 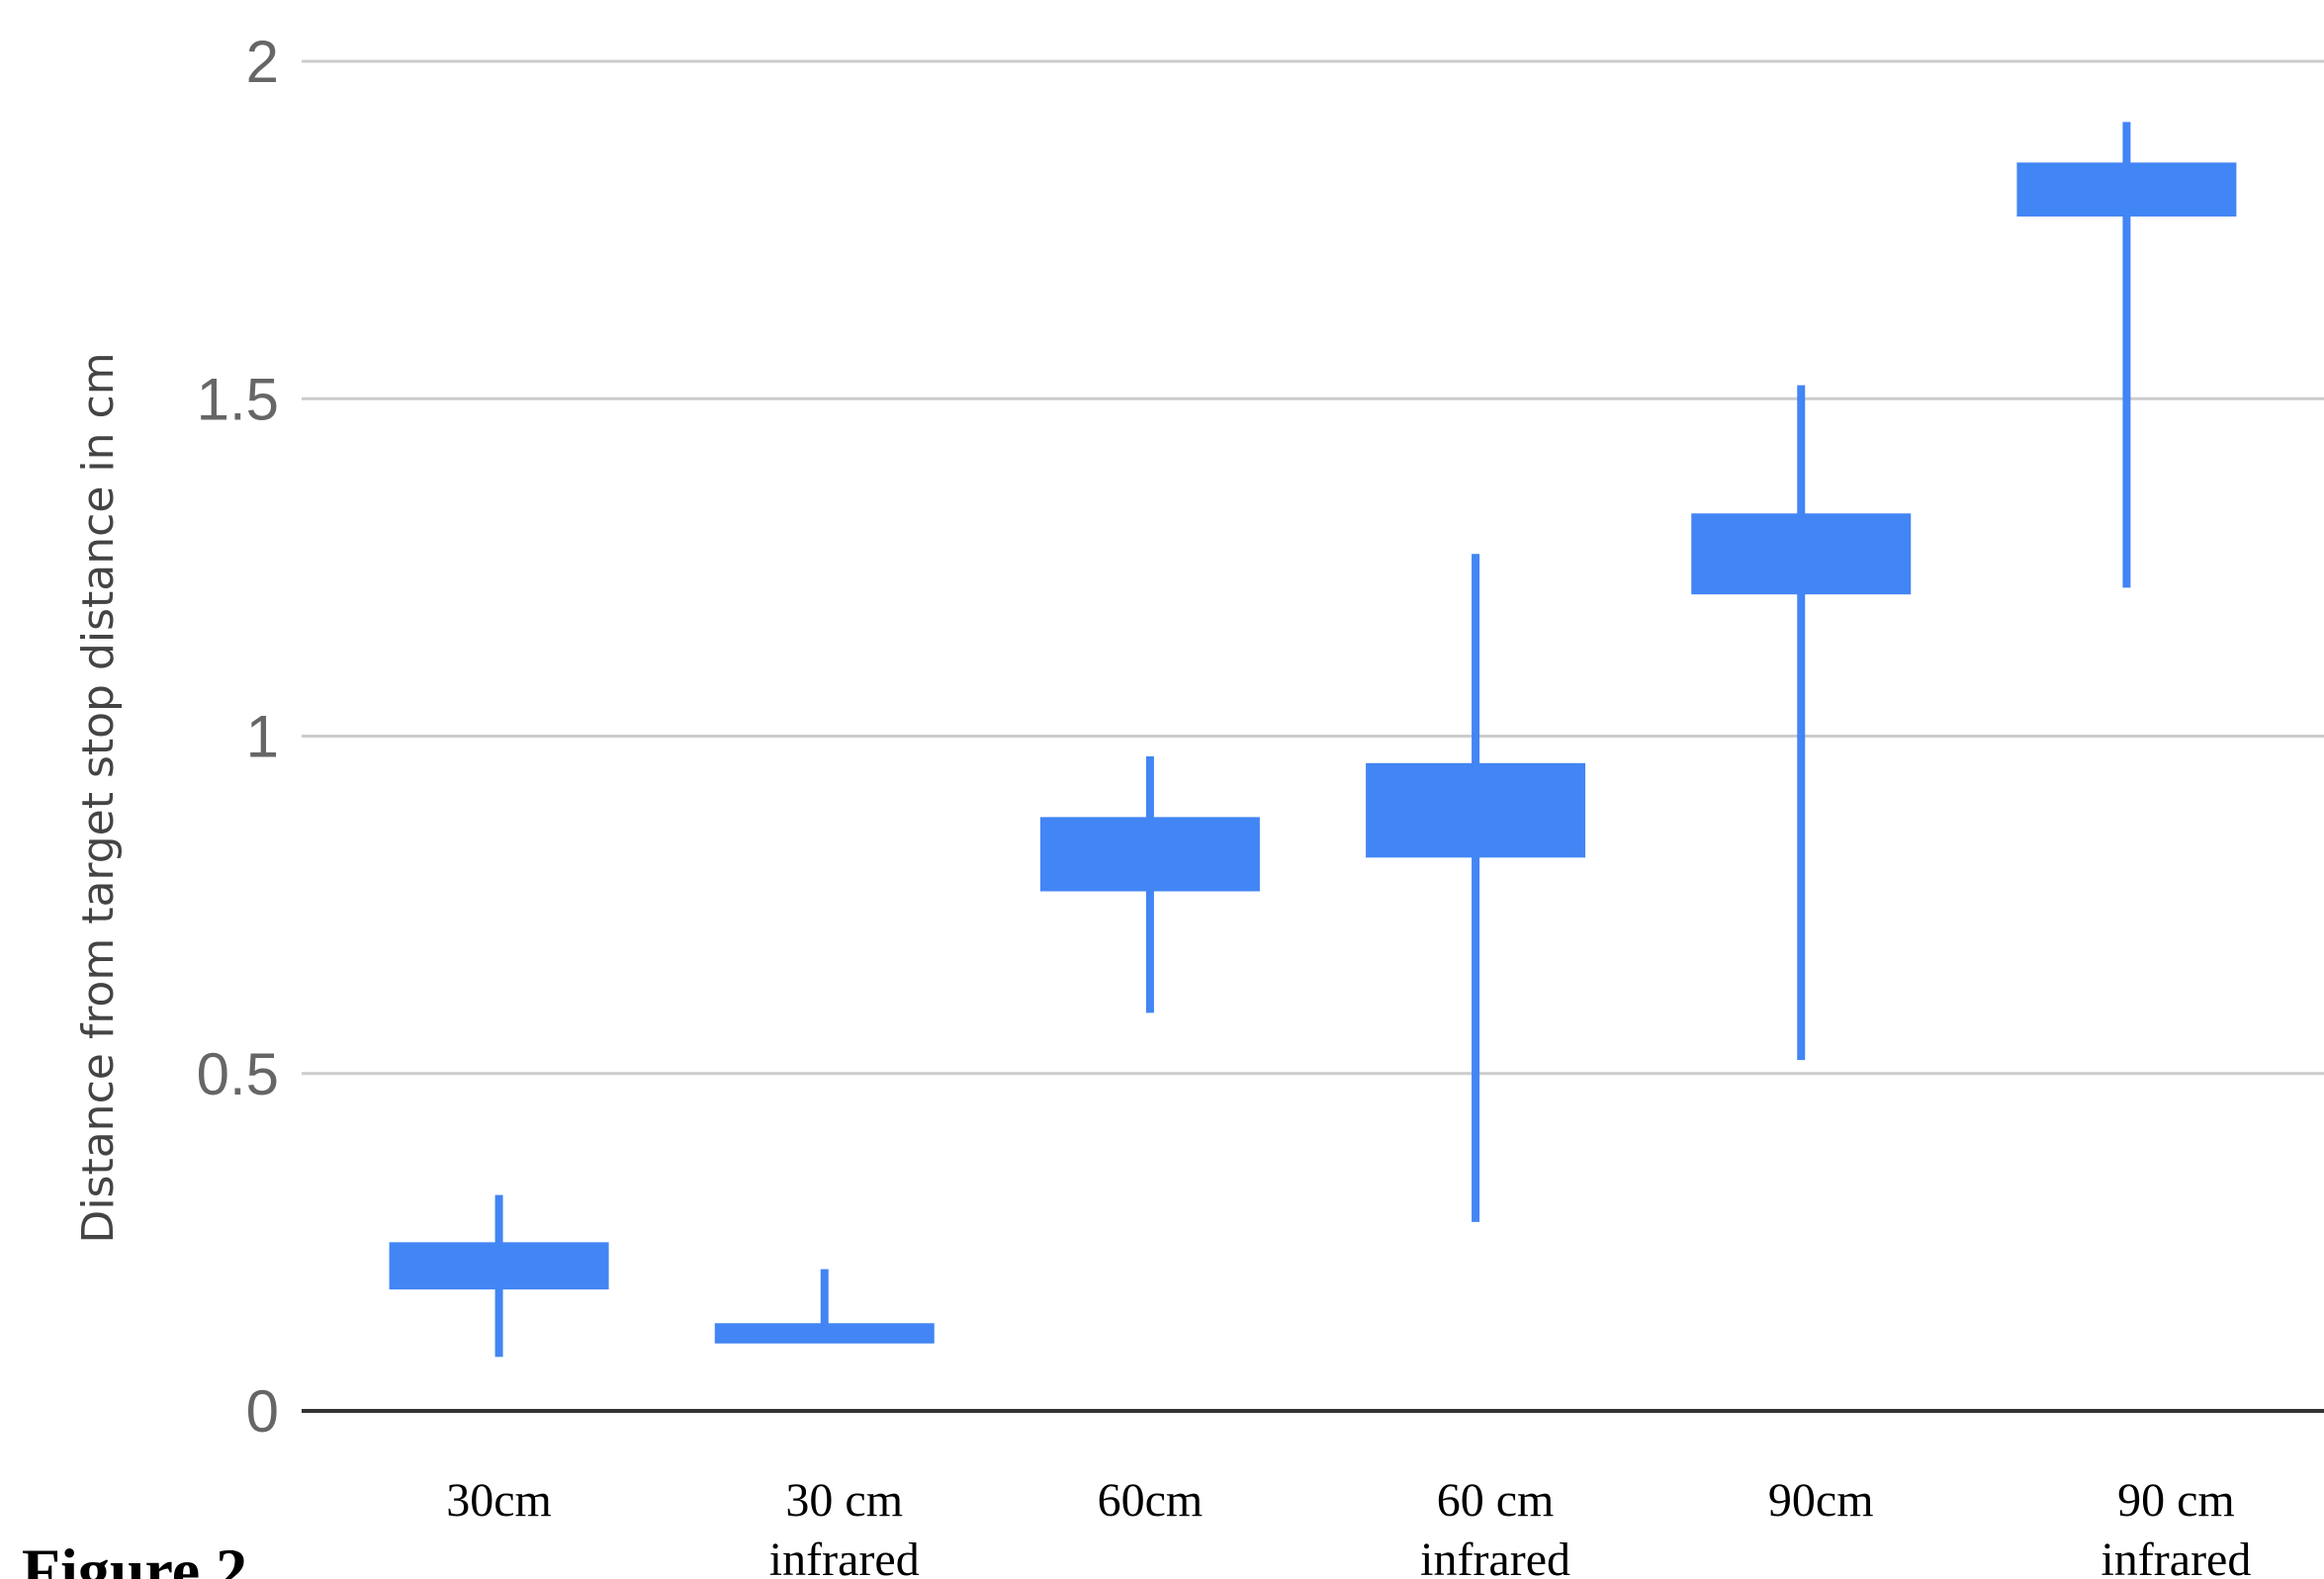 I want to click on x-tick-label: 30cm, so click(x=499, y=1501).